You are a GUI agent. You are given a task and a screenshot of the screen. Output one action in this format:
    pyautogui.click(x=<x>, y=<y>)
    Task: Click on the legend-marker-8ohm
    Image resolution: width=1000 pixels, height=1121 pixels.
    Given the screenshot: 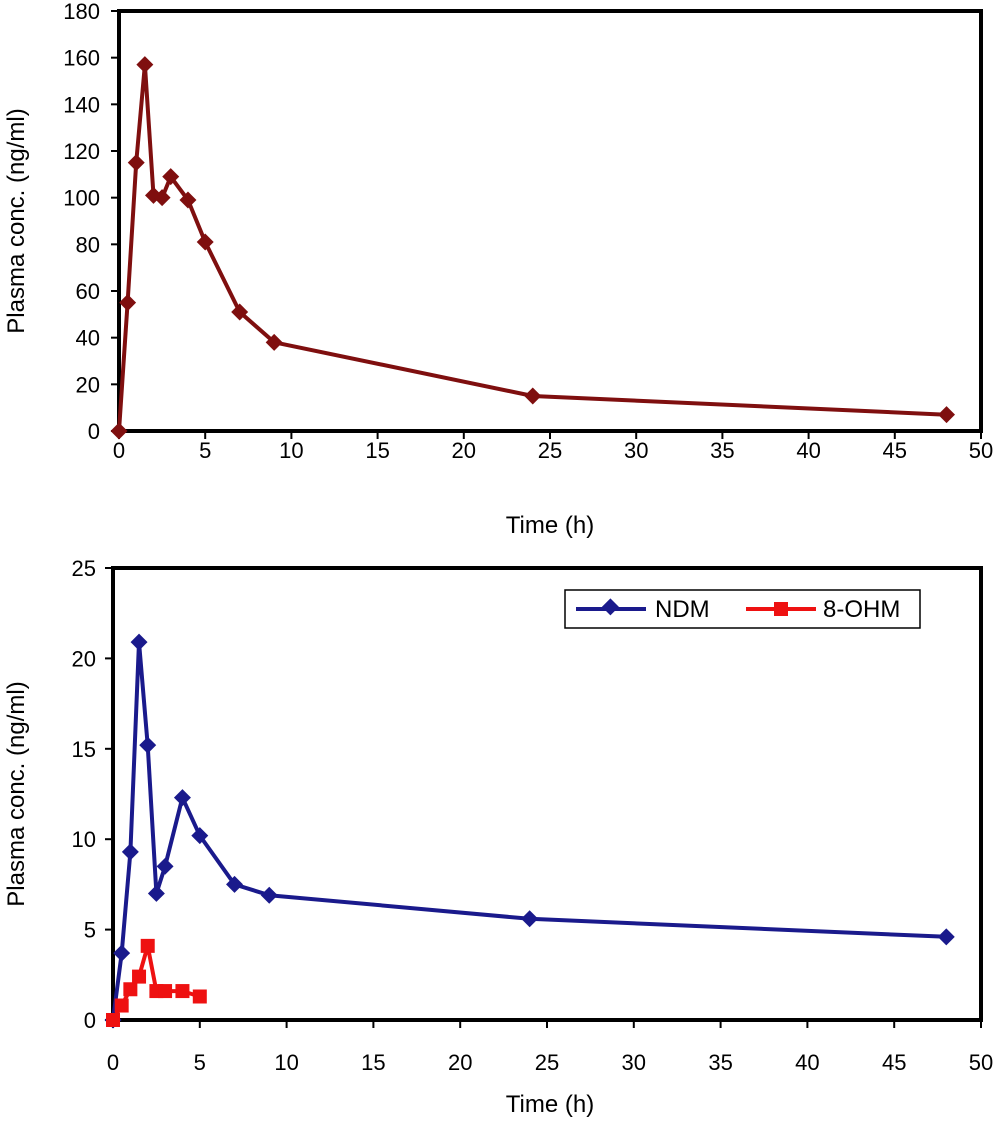 What is the action you would take?
    pyautogui.click(x=781, y=609)
    